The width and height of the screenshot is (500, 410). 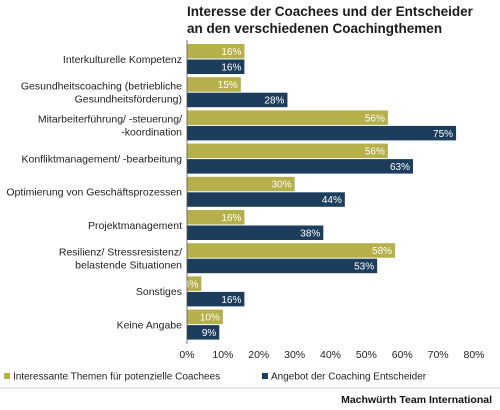 What do you see at coordinates (159, 292) in the screenshot?
I see `category-label-7: Sonstiges` at bounding box center [159, 292].